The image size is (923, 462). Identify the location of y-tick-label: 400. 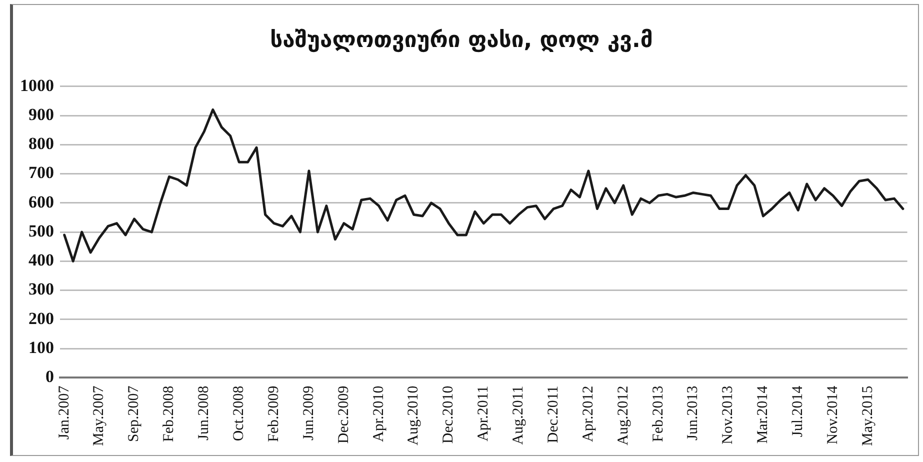
(41, 260).